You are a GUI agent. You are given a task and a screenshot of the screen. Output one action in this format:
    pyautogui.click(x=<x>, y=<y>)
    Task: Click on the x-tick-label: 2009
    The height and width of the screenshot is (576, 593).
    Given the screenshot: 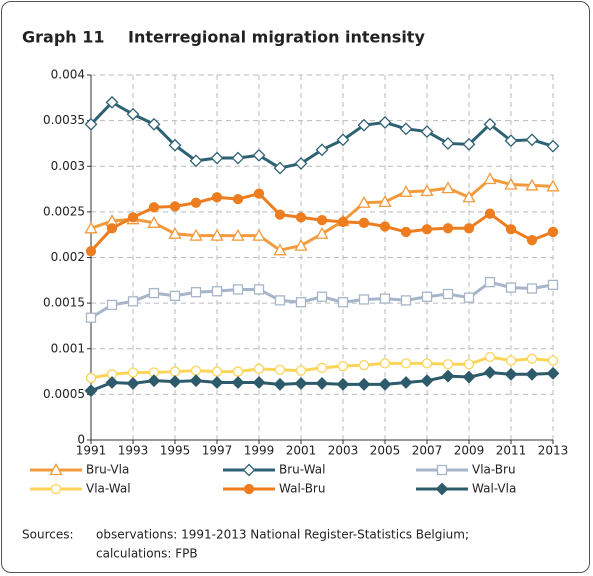 What is the action you would take?
    pyautogui.click(x=469, y=451)
    